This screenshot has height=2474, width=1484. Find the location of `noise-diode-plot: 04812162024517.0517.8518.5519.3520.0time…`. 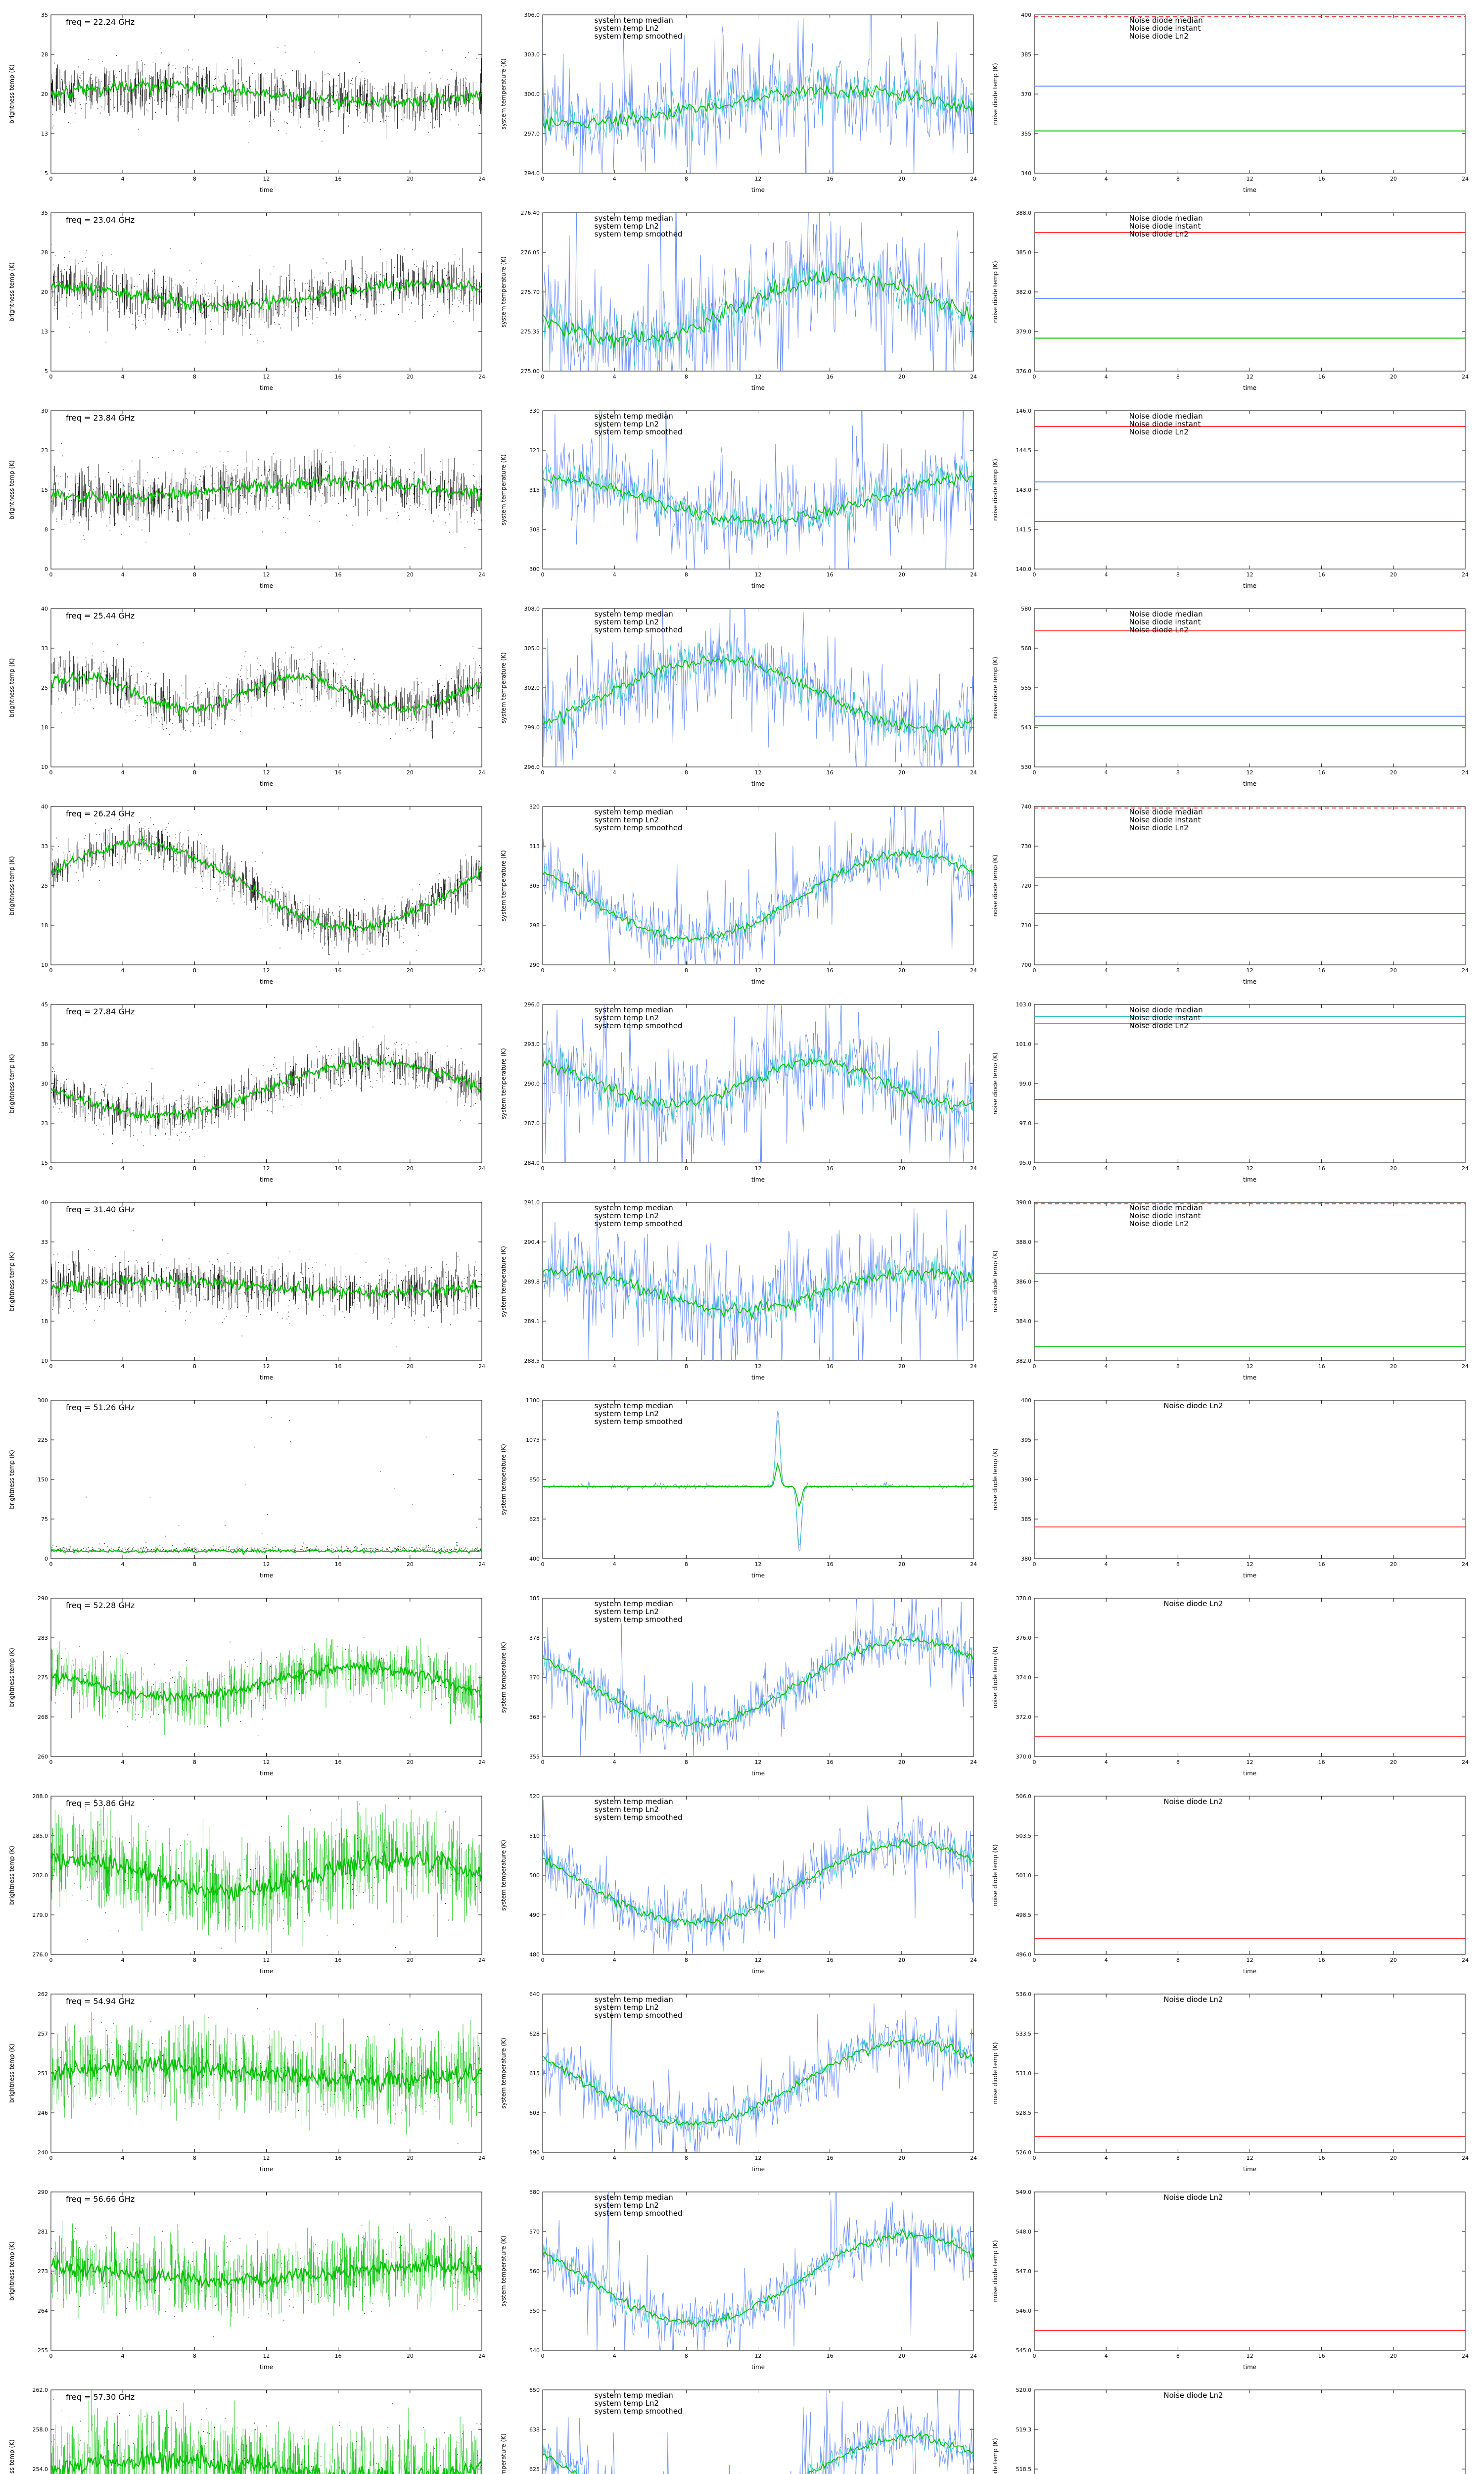

noise-diode-plot: 04812162024517.0517.8518.5519.3520.0time… is located at coordinates (1229, 2425).